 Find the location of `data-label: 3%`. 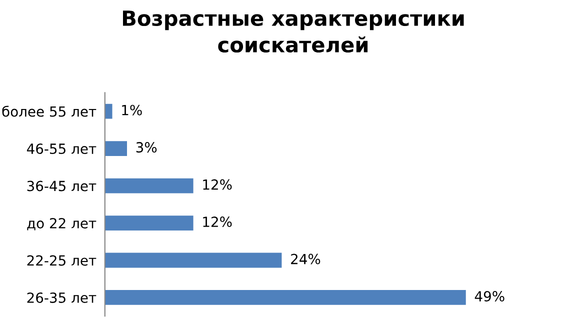

data-label: 3% is located at coordinates (146, 147).